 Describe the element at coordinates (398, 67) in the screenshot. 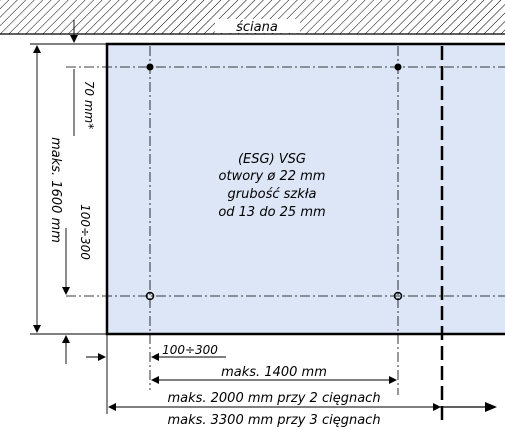

I see `hole-top-right` at that location.